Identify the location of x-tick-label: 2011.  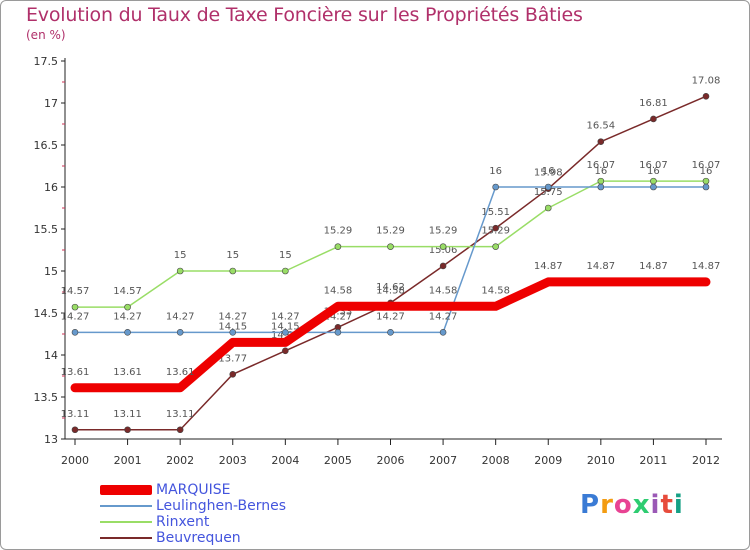
(653, 460).